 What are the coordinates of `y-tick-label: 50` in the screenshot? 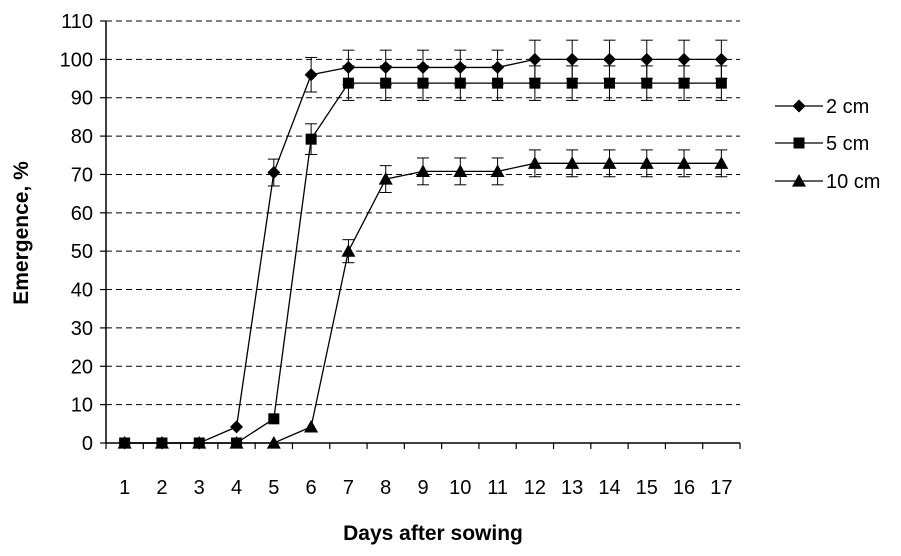 It's located at (82, 252).